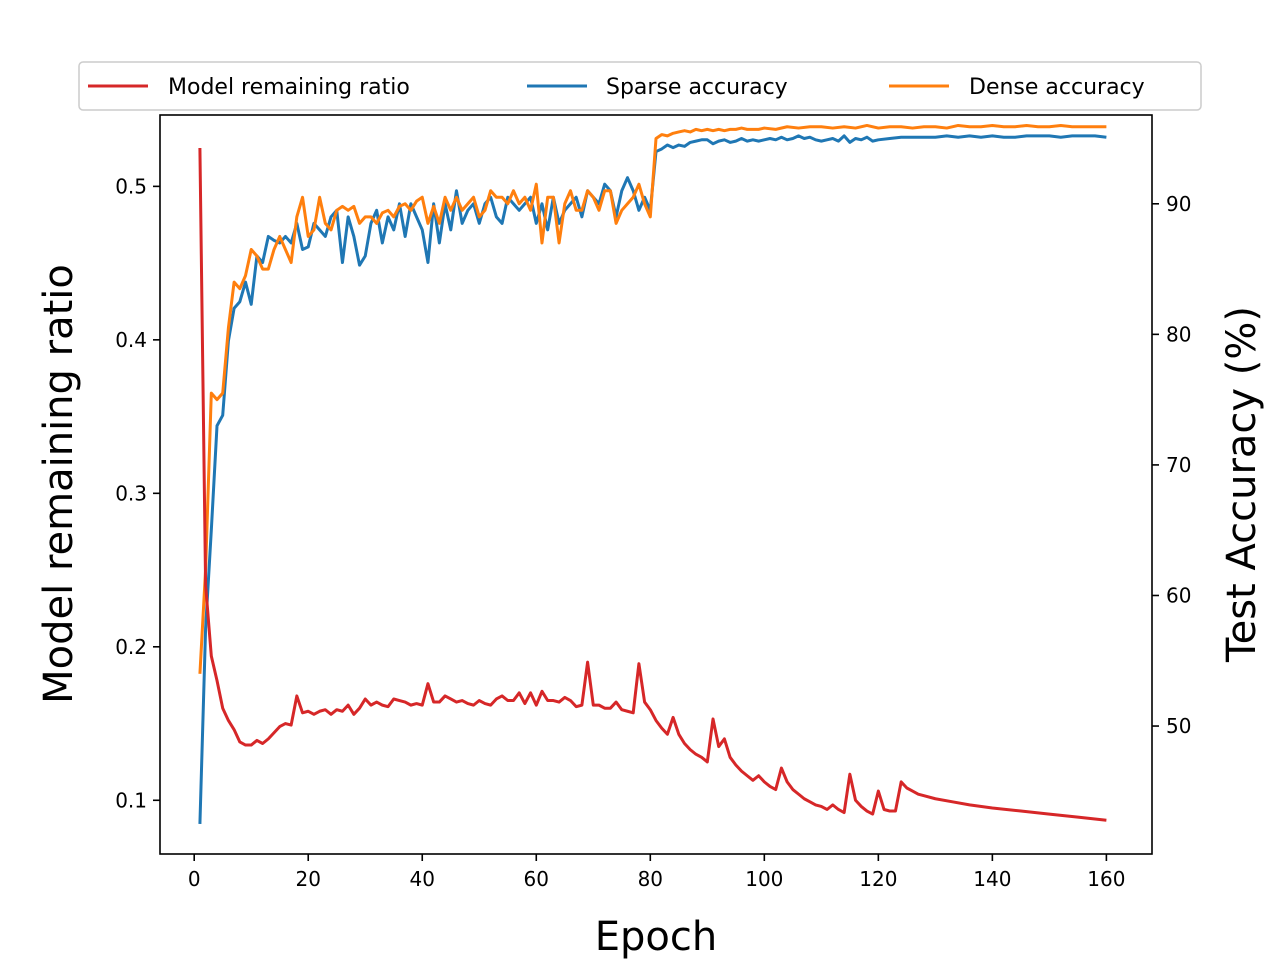 This screenshot has height=960, width=1280. I want to click on x-tick-label: 20, so click(308, 879).